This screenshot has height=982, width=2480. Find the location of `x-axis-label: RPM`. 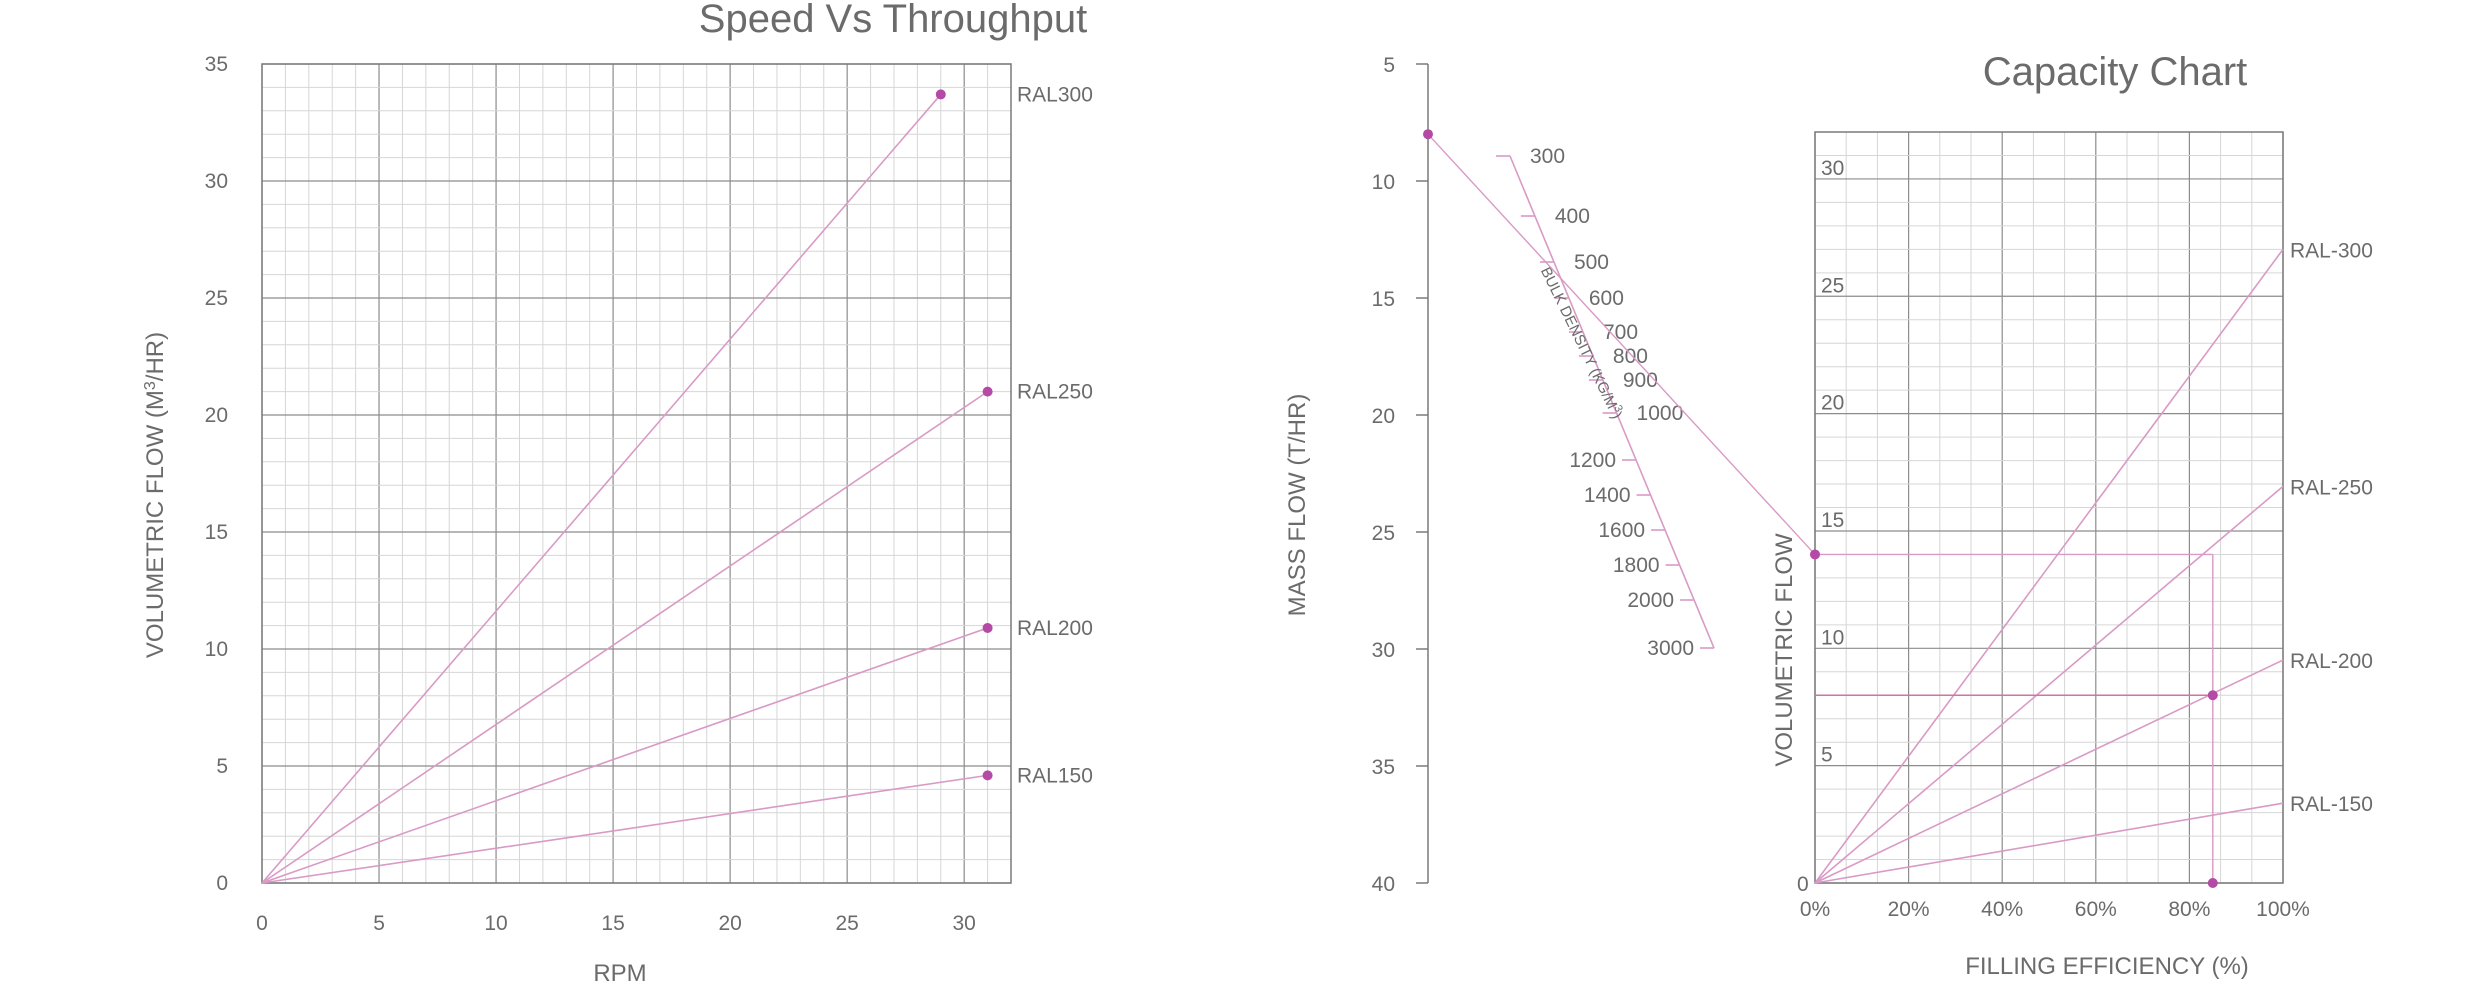

x-axis-label: RPM is located at coordinates (619, 971).